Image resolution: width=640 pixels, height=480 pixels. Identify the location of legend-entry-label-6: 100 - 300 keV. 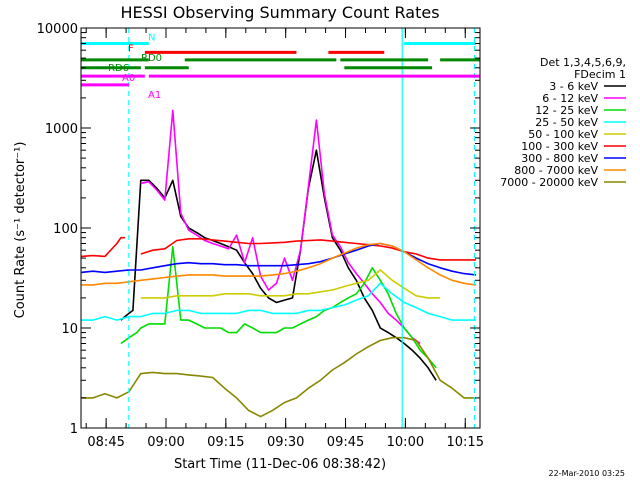
(559, 146).